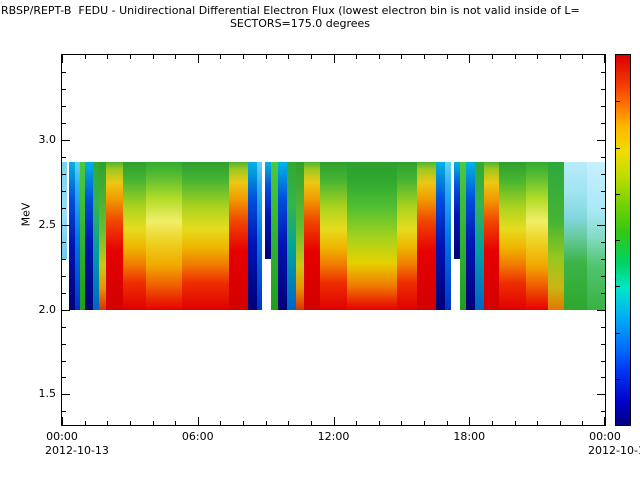  I want to click on x-axis-end-date: 2012-10-14, so click(614, 450).